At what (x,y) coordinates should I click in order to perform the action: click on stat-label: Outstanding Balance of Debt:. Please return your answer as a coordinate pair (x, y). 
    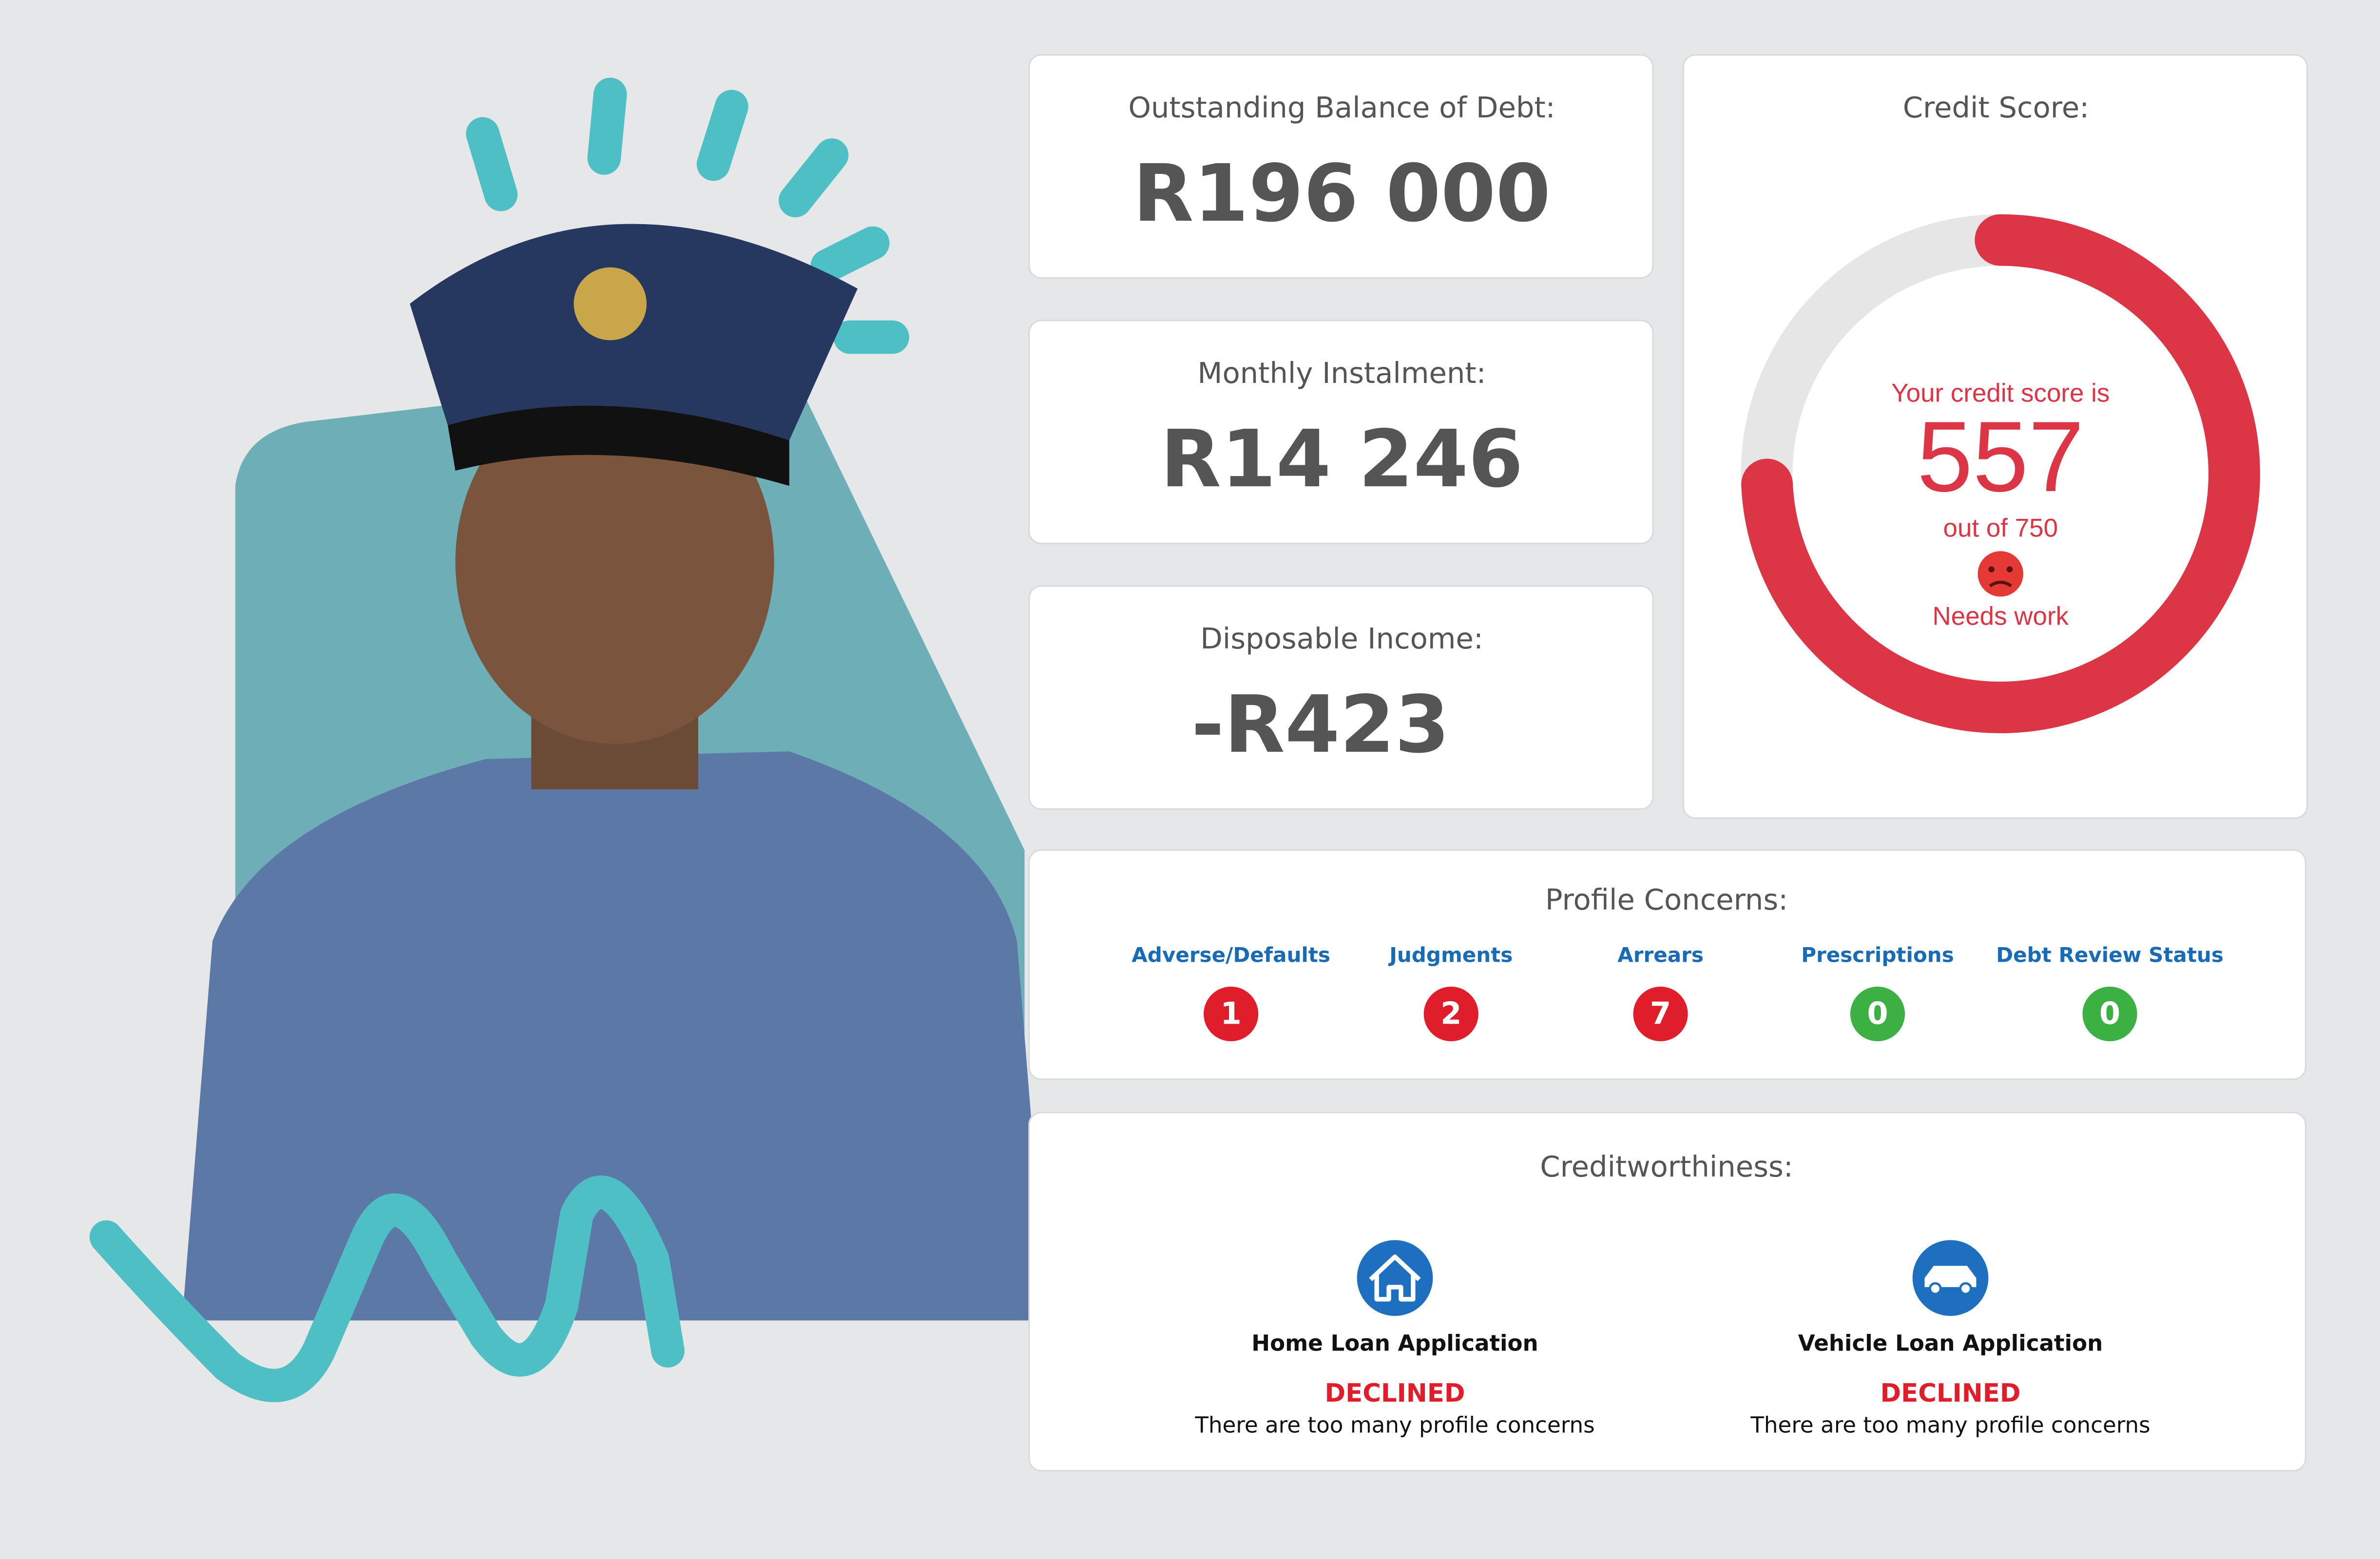
    Looking at the image, I should click on (1341, 107).